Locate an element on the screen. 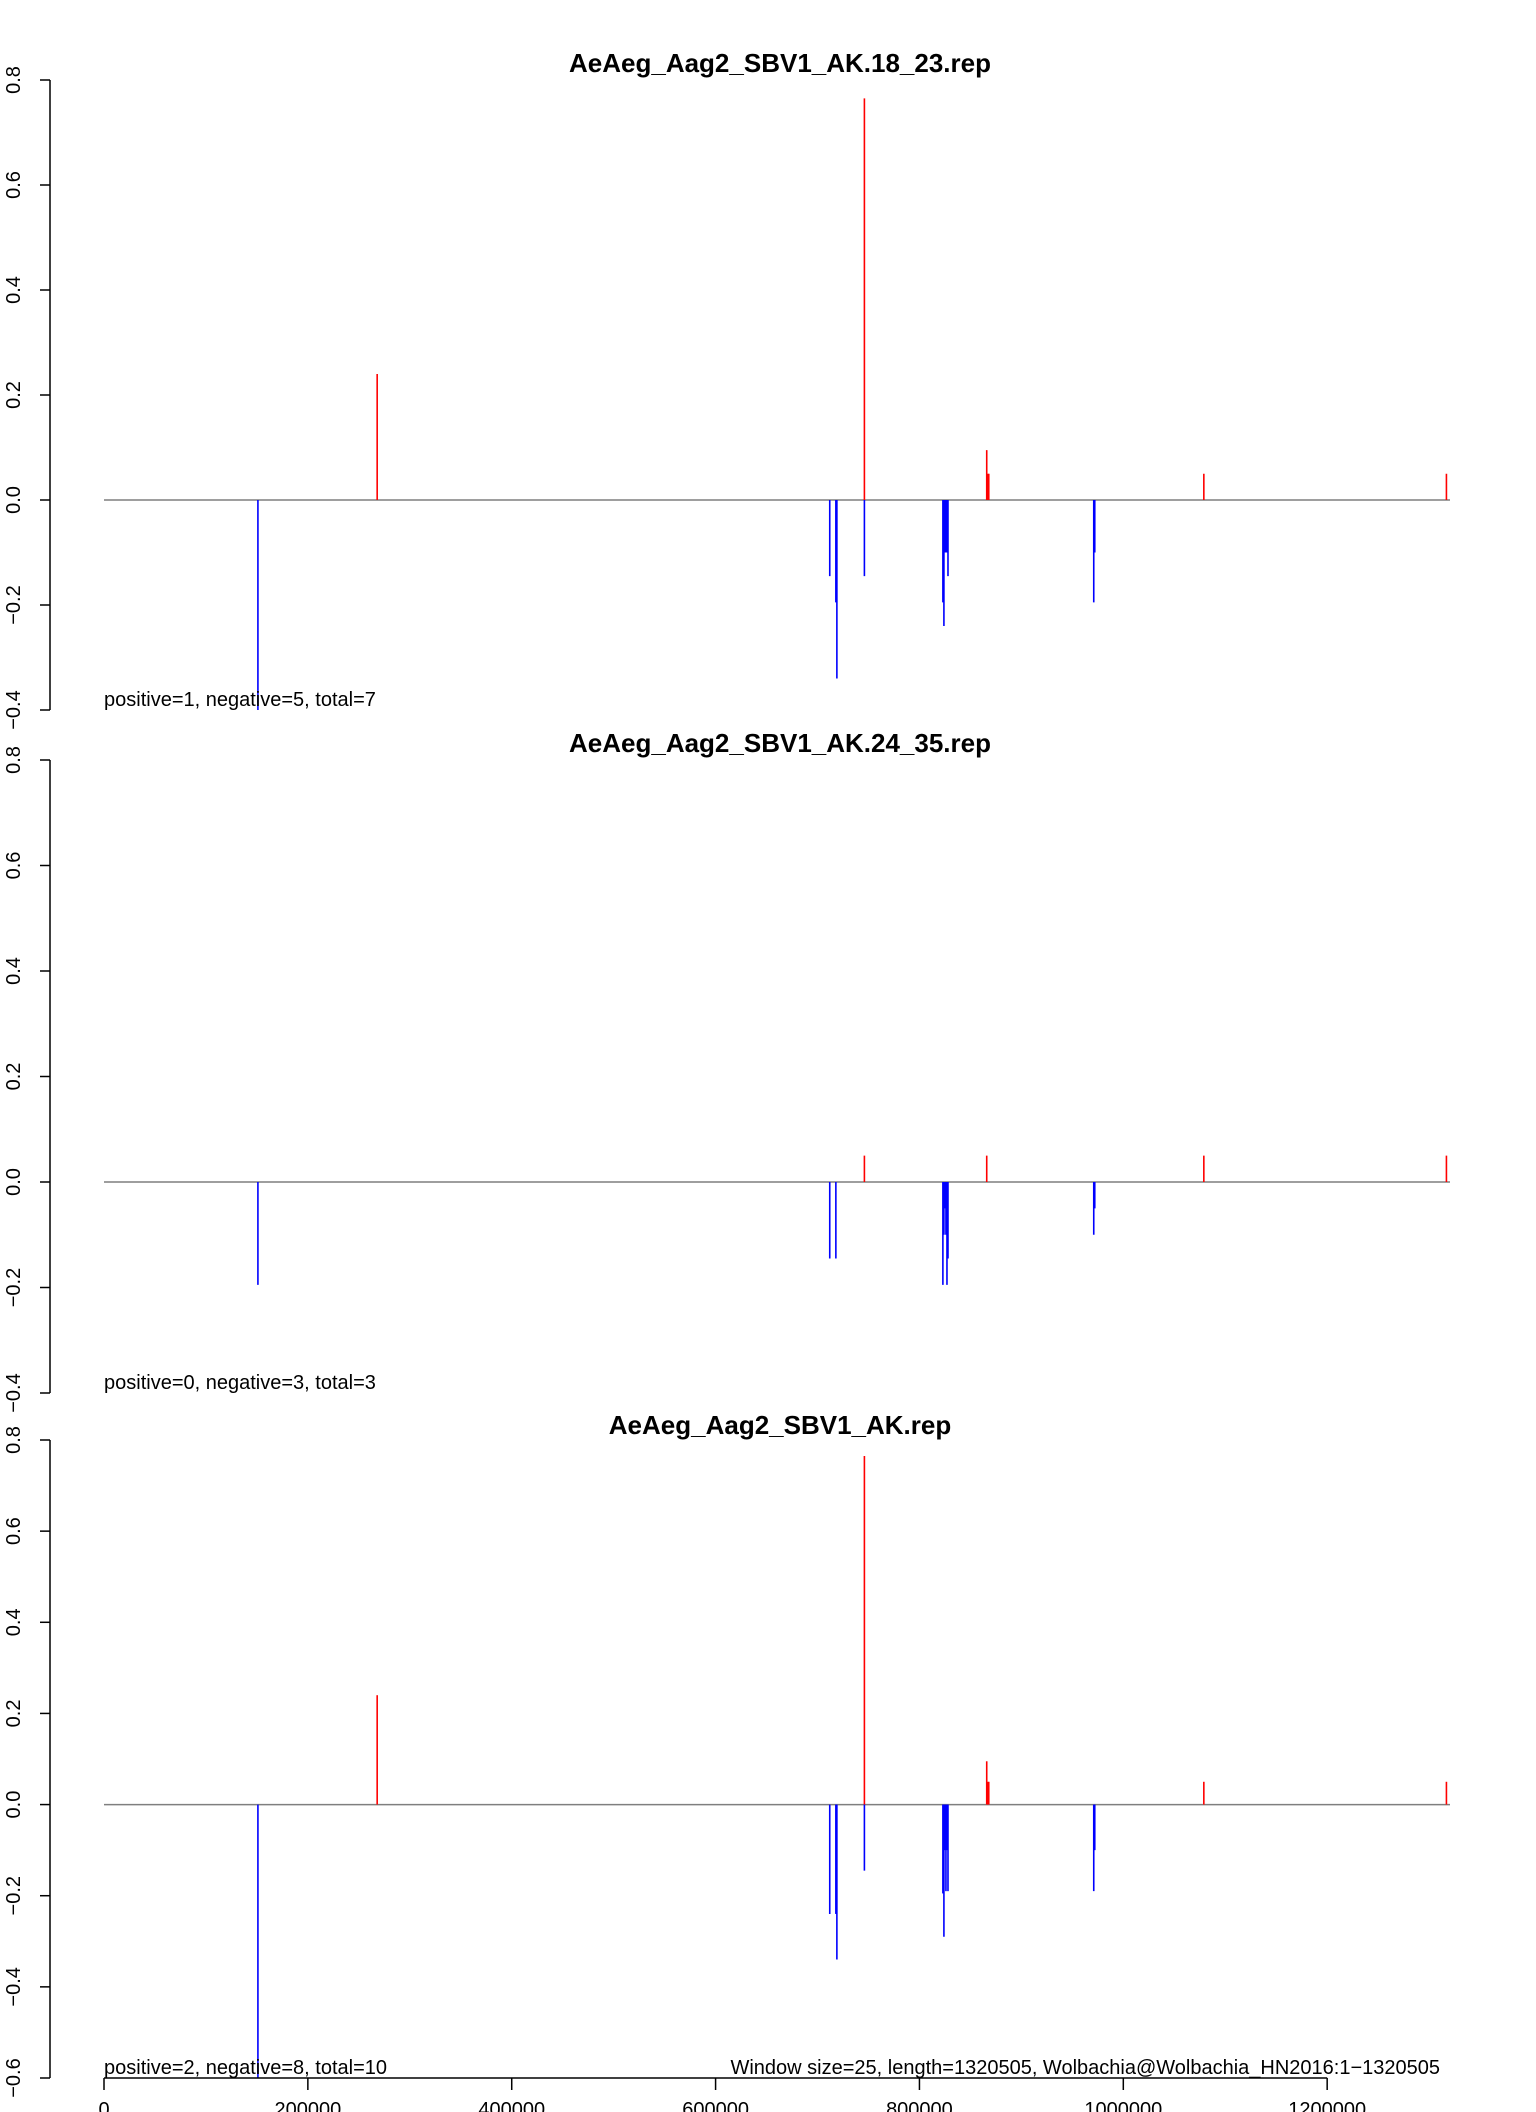 The height and width of the screenshot is (2112, 1536). y-tick-label: −0.6 is located at coordinates (14, 2077).